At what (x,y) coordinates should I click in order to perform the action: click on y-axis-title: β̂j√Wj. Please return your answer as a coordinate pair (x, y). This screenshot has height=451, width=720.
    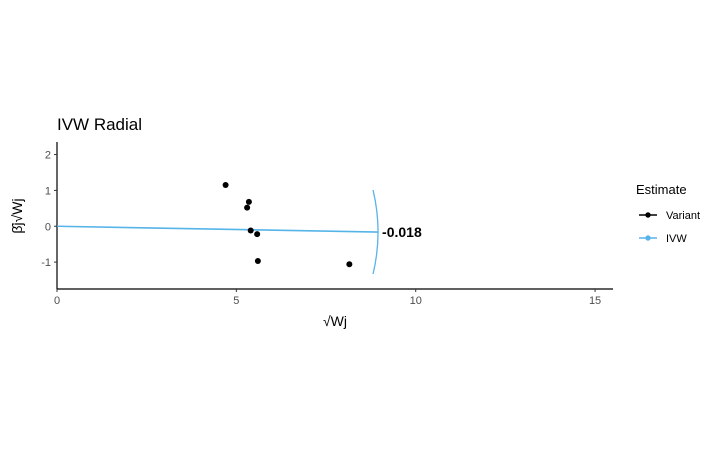
    Looking at the image, I should click on (17, 215).